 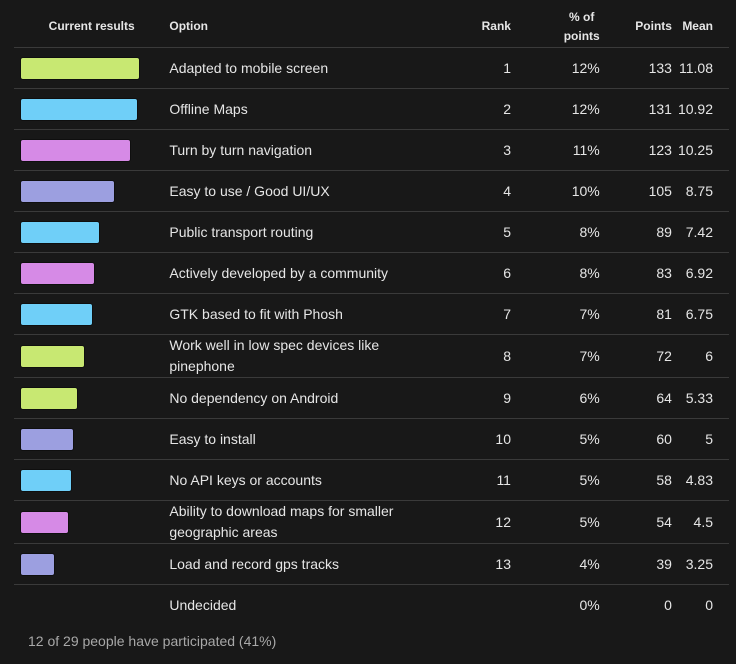 I want to click on points-value: 72, so click(x=641, y=356).